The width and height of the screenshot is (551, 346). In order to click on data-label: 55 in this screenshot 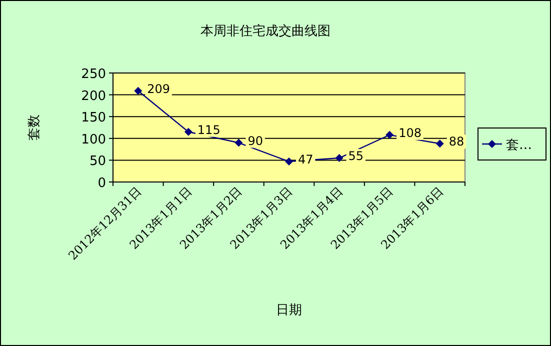, I will do `click(356, 156)`.